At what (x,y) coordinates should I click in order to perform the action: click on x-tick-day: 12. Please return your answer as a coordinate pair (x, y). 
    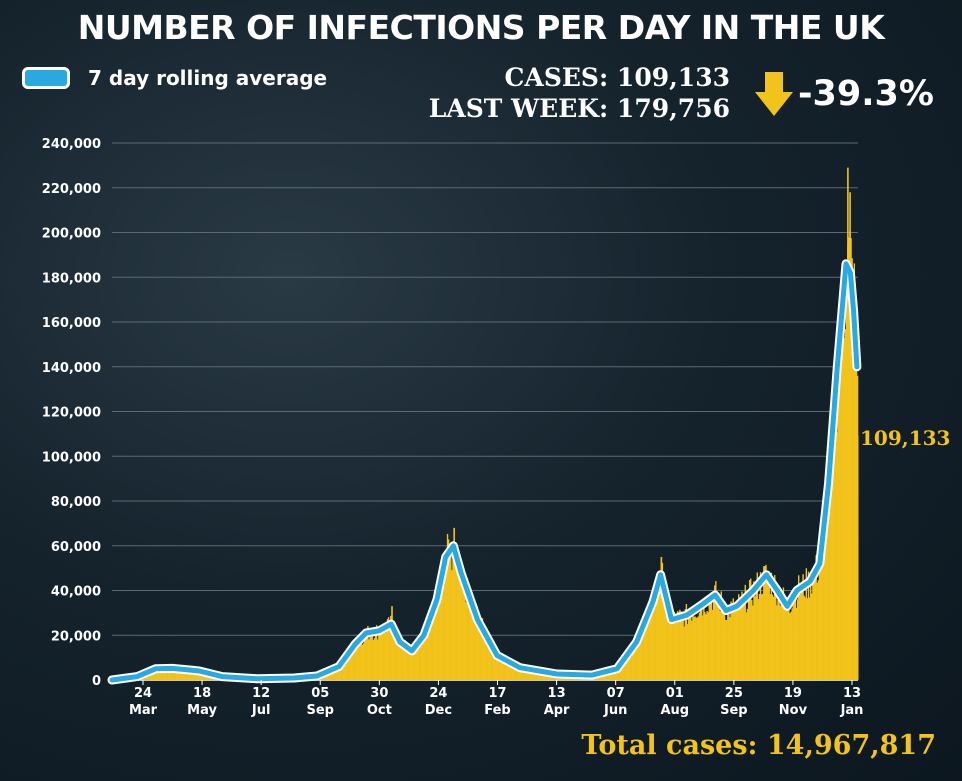
    Looking at the image, I should click on (261, 693).